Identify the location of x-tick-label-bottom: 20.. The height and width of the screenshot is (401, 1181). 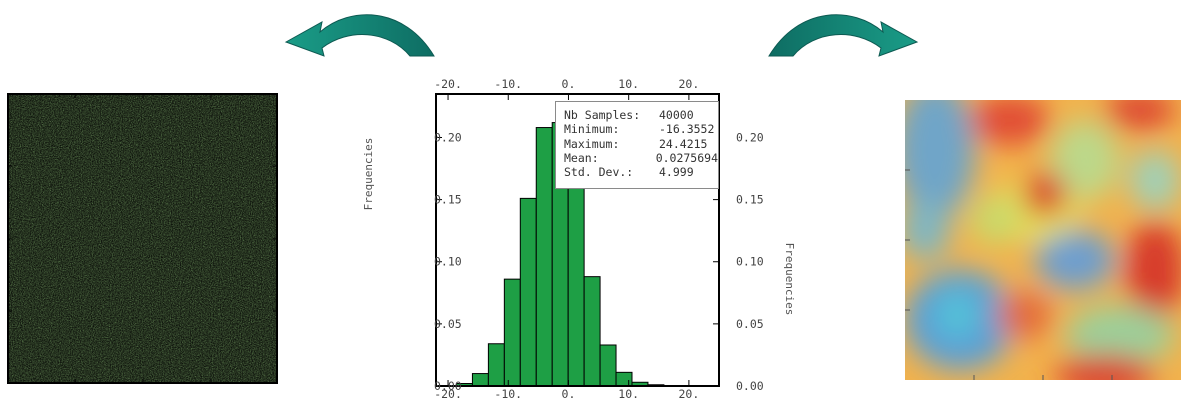
(689, 393).